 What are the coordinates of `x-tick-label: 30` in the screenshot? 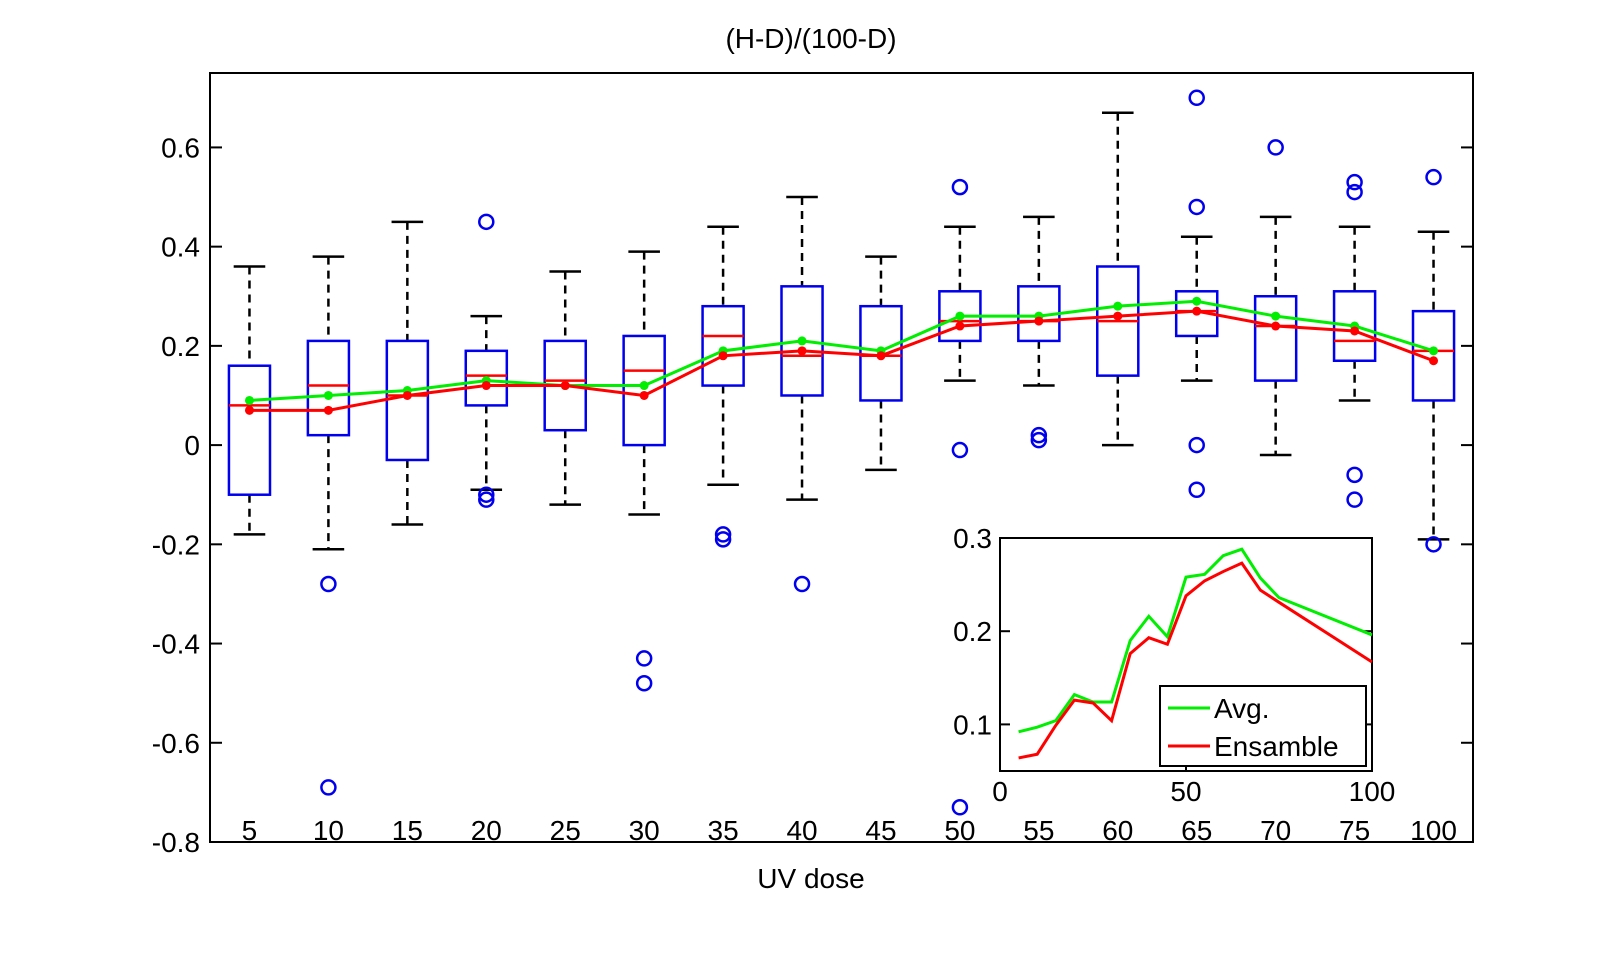 It's located at (644, 830).